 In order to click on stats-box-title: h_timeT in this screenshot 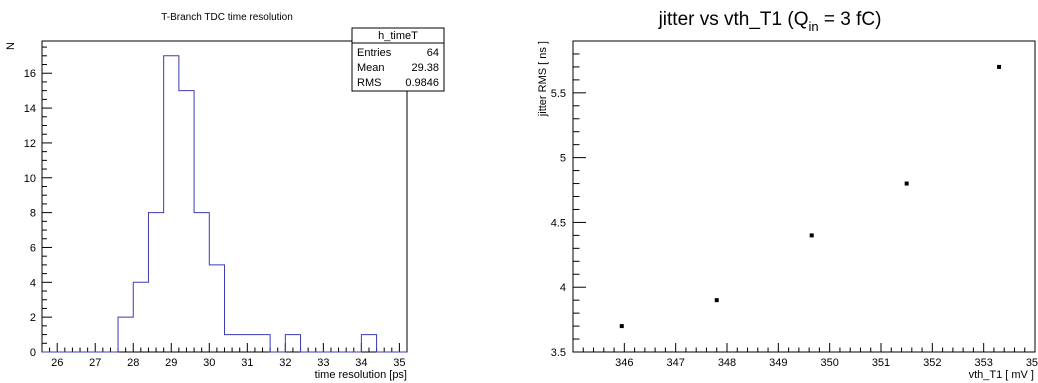, I will do `click(398, 36)`.